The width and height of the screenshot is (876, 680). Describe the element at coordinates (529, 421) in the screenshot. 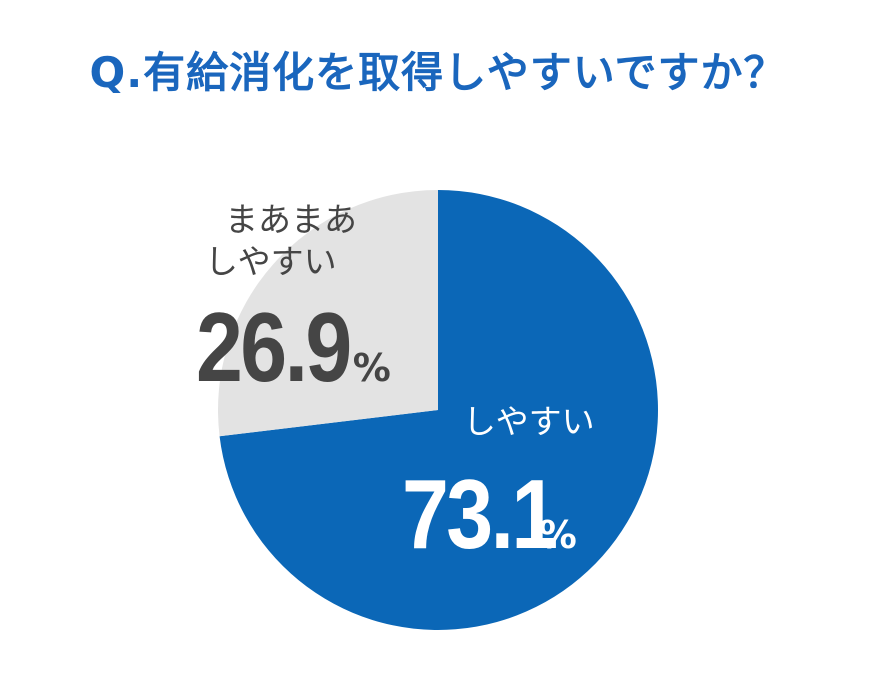

I see `slice-label-shiyasui: しやすい` at that location.